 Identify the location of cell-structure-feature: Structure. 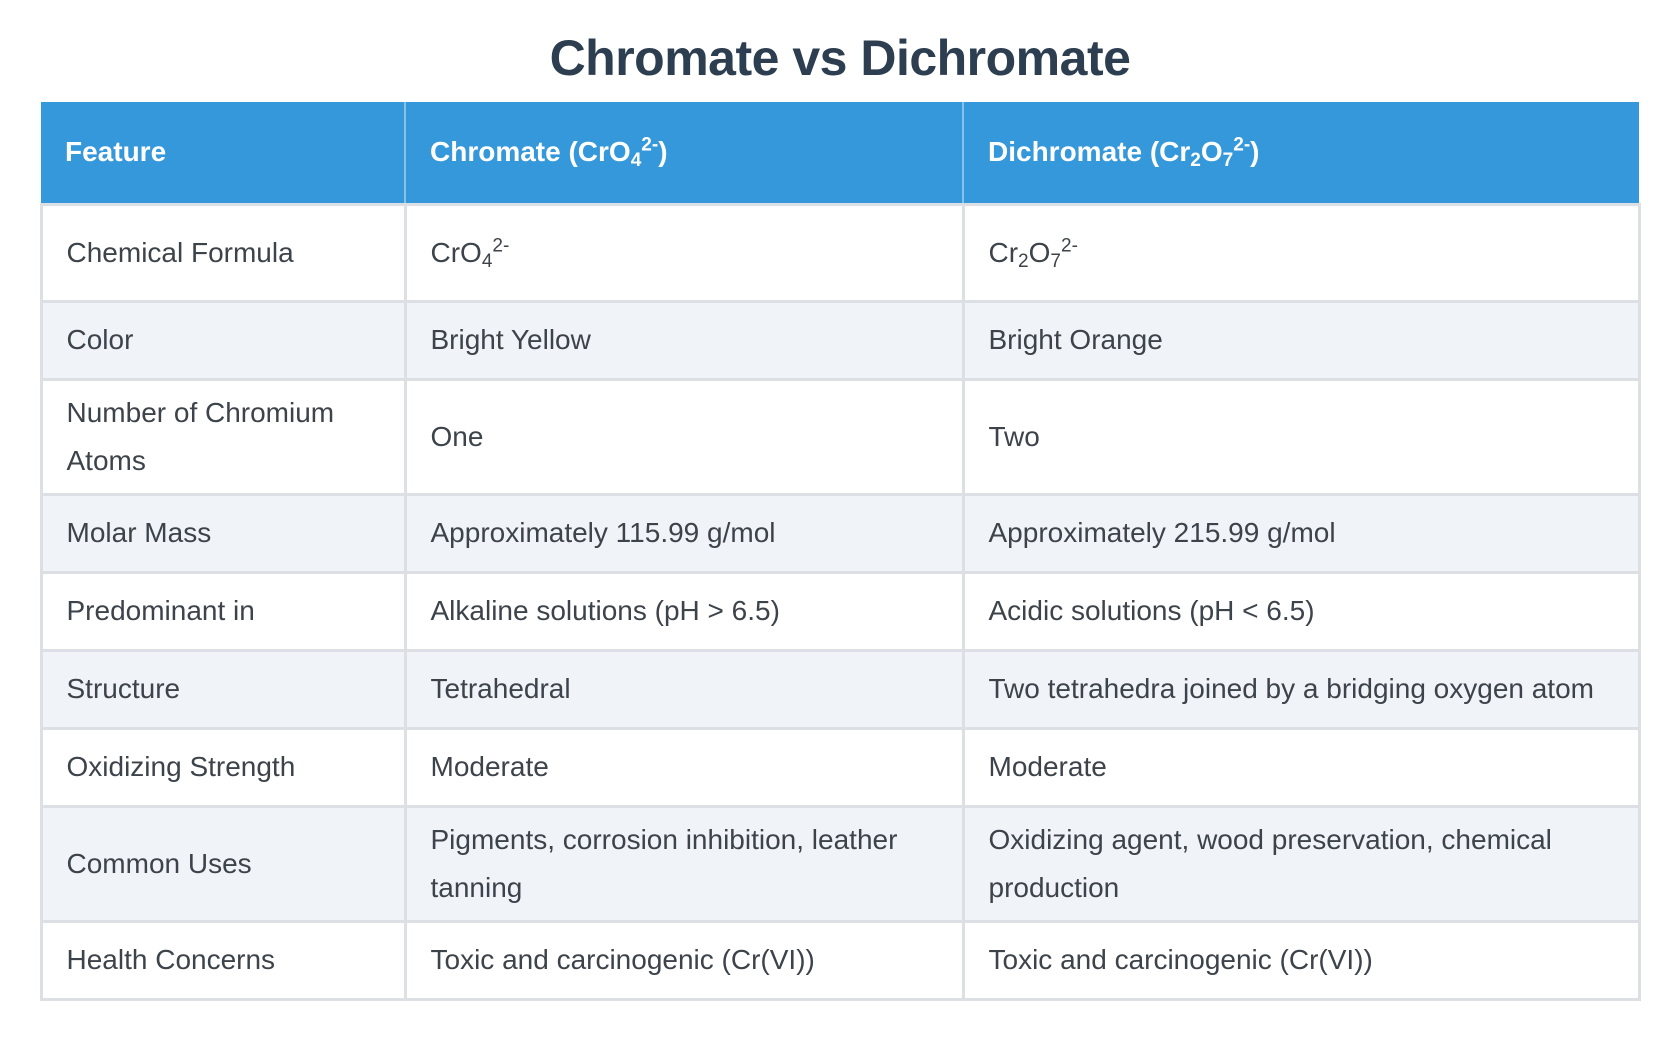
(223, 689).